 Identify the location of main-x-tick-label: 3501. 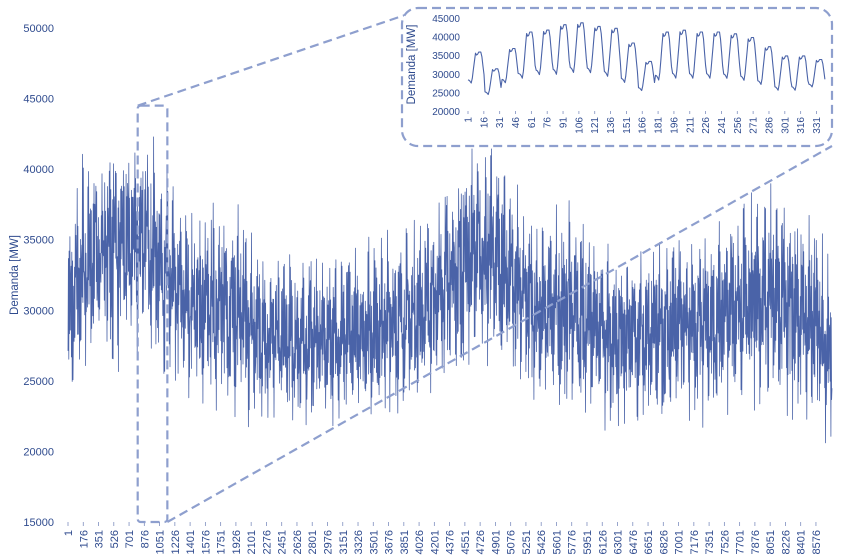
(374, 542).